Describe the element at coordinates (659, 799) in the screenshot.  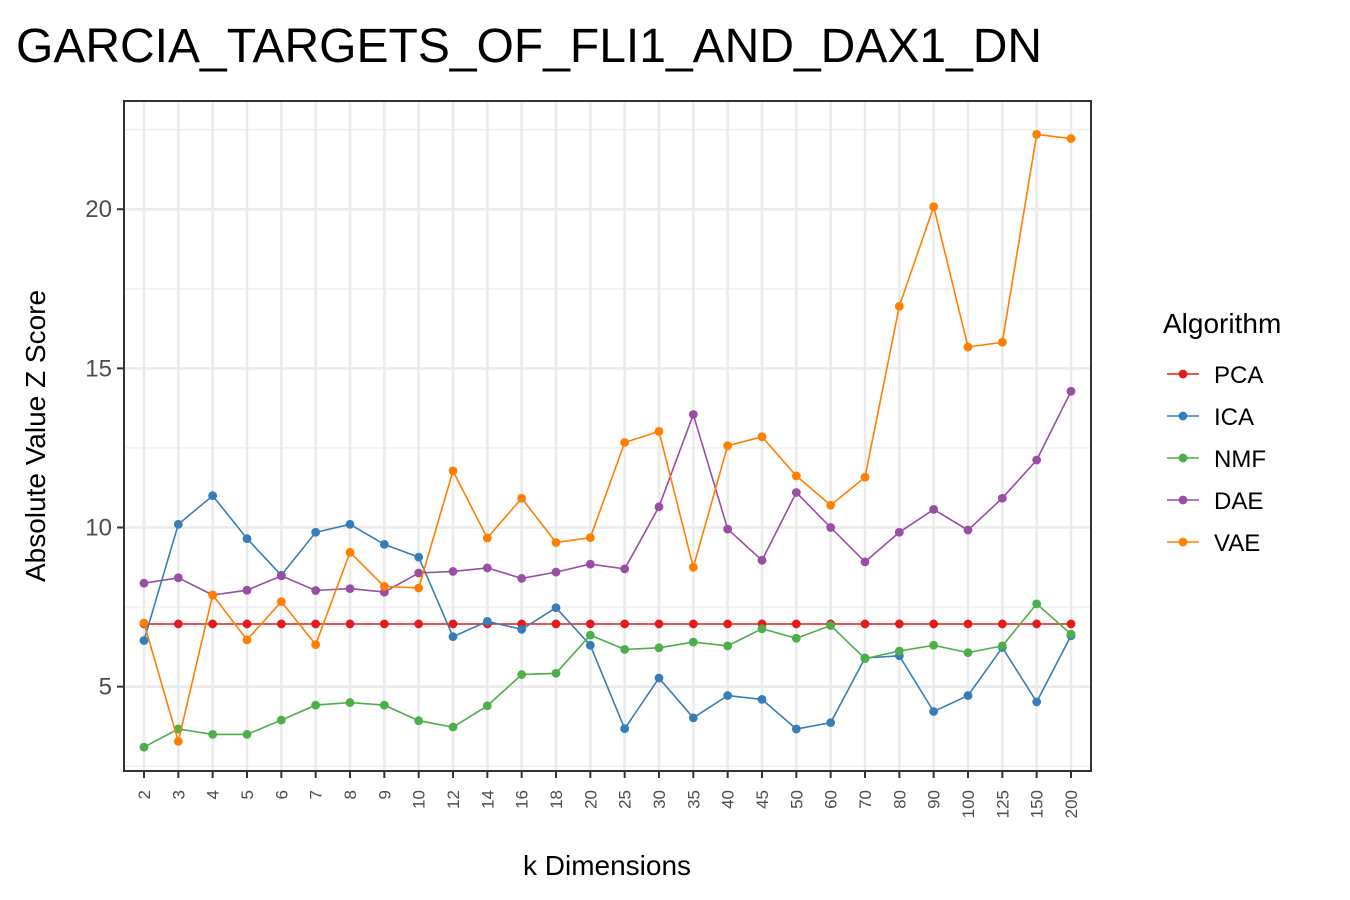
I see `x-tick-label: 30` at that location.